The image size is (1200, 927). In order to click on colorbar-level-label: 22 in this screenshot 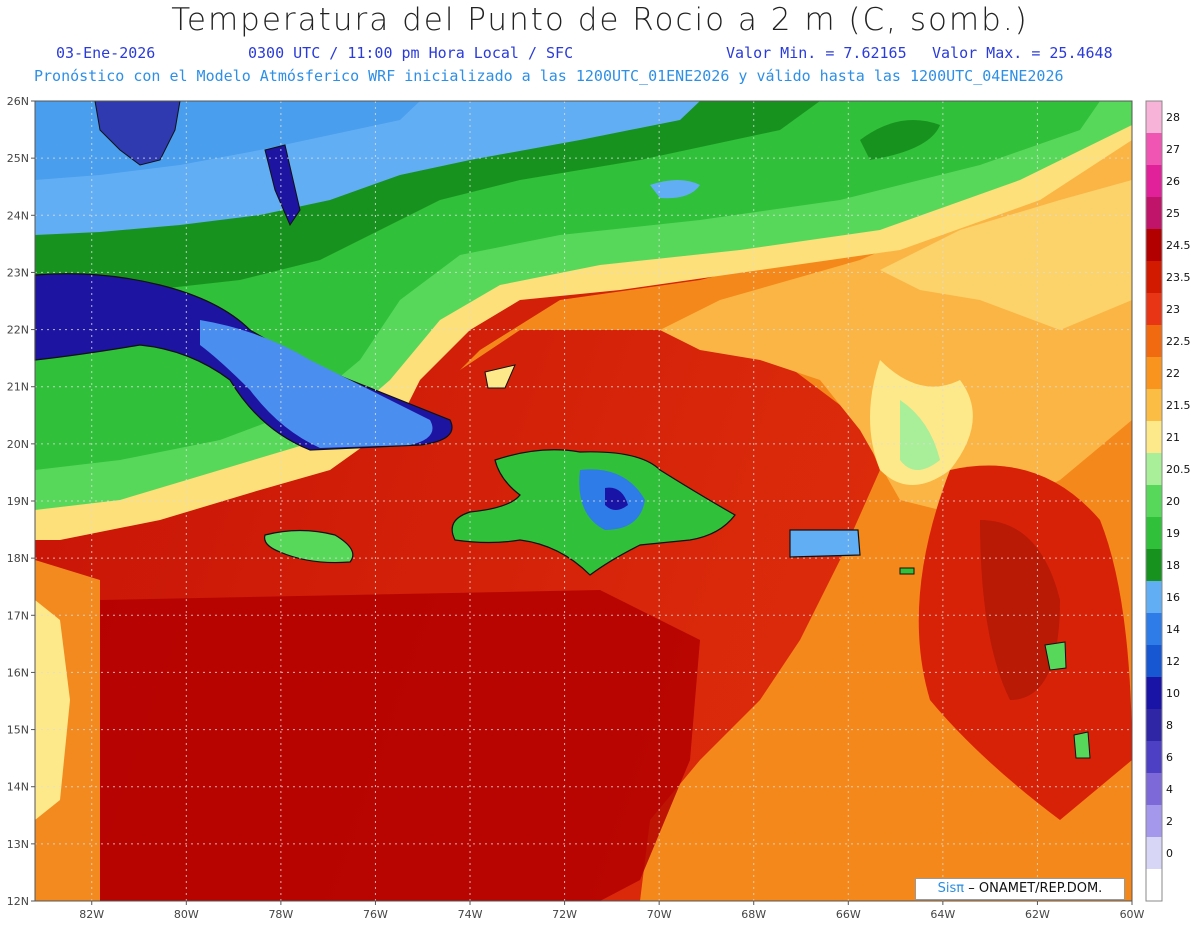, I will do `click(1173, 373)`.